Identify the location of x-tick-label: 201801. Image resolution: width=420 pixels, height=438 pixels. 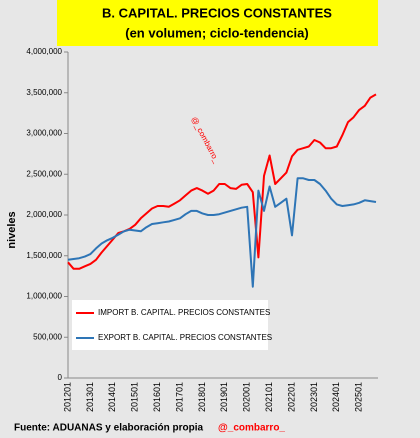
(202, 397).